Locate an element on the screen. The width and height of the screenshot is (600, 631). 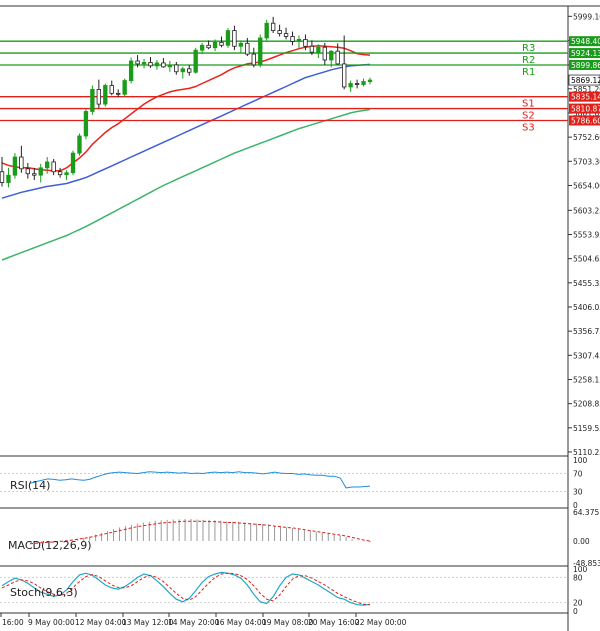
rsi-title: RSI(14) is located at coordinates (30, 485).